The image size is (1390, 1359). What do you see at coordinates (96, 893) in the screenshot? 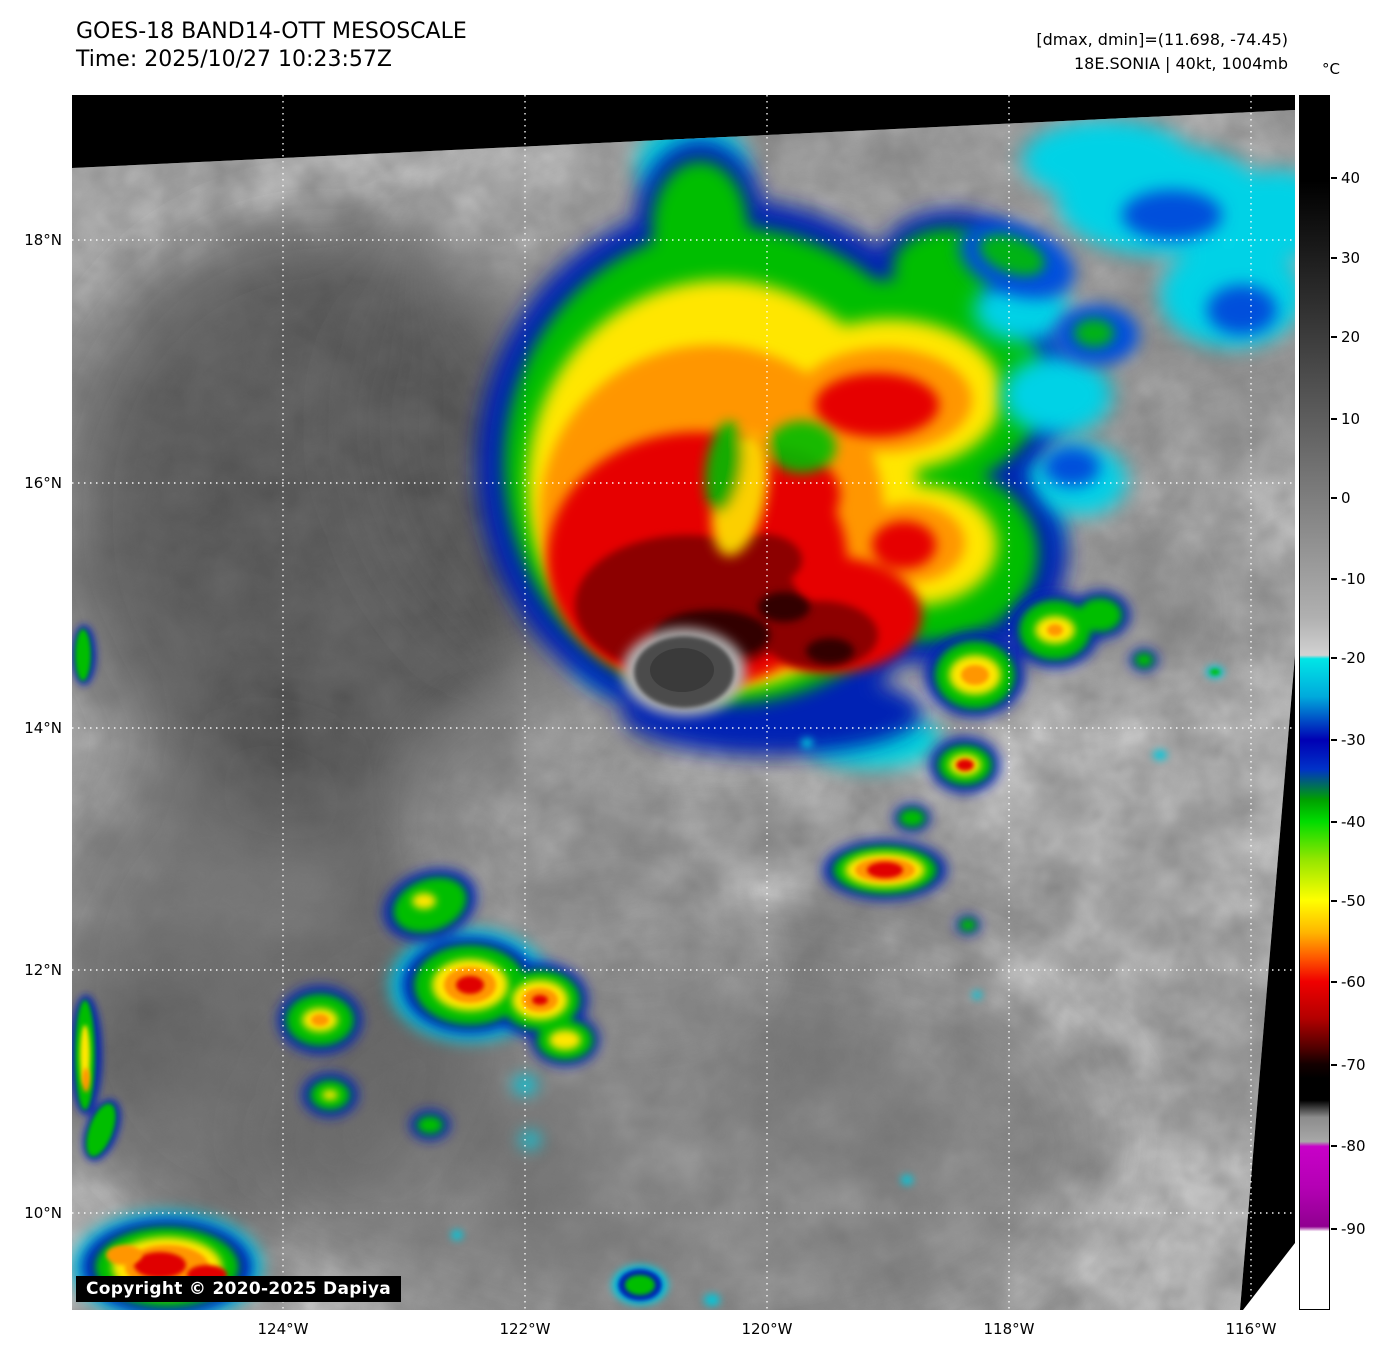
I see `west-edge-cells` at bounding box center [96, 893].